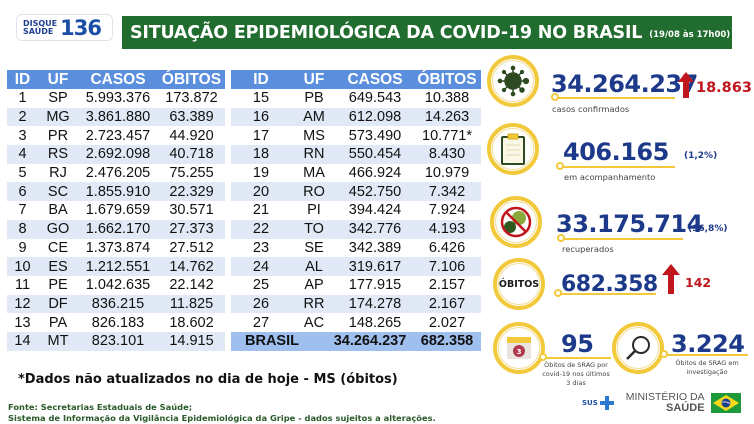 This screenshot has width=754, height=424. I want to click on cell-id: 2, so click(22, 117).